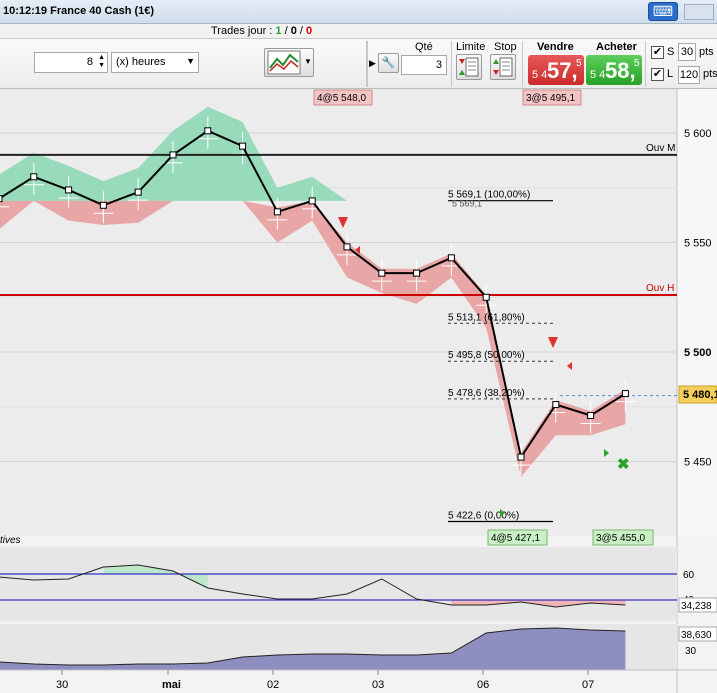  What do you see at coordinates (699, 12) in the screenshot?
I see `window-controls` at bounding box center [699, 12].